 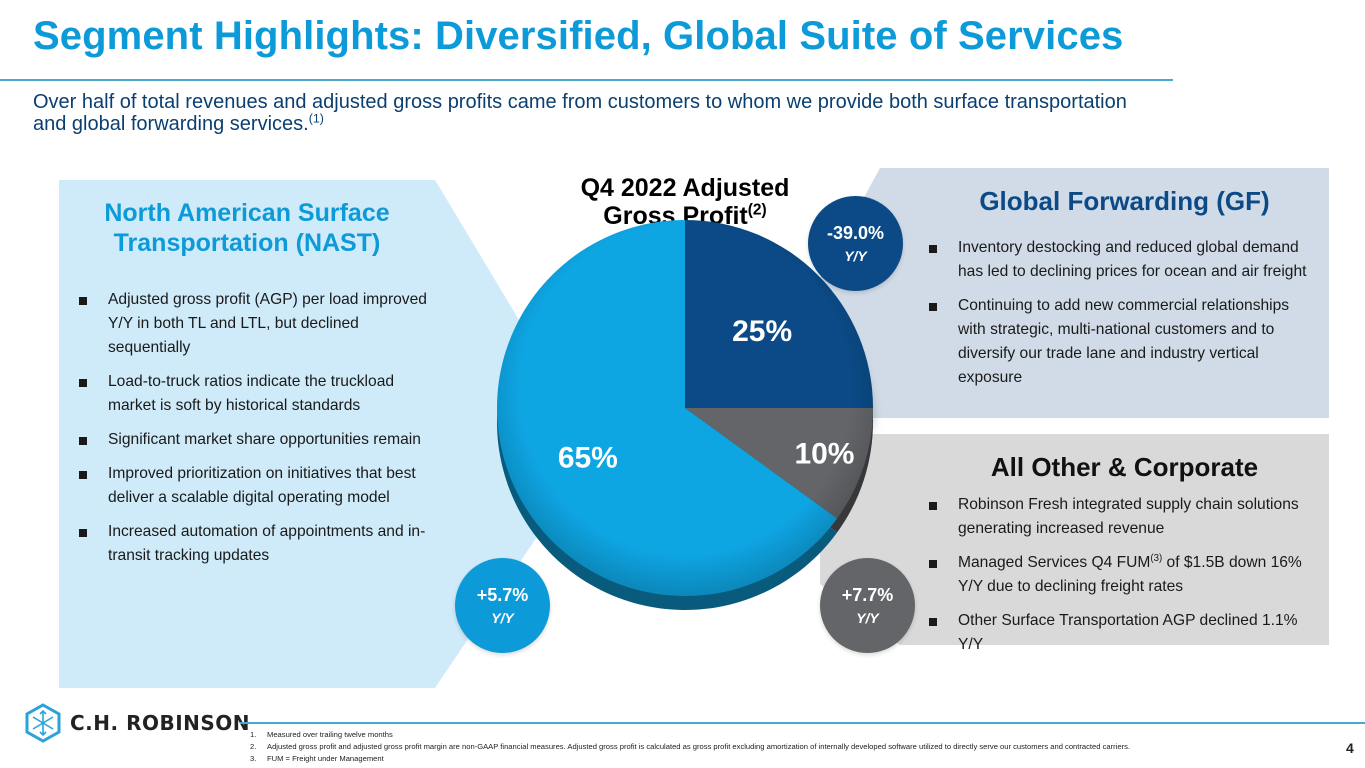 I want to click on hexagon-cube-icon, so click(x=43, y=723).